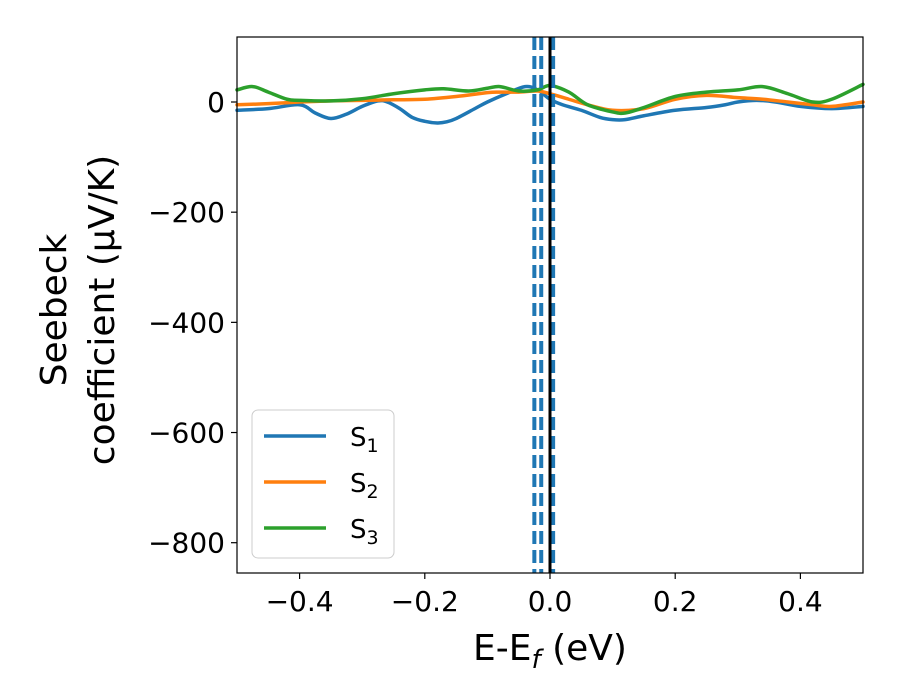 This screenshot has width=900, height=700. I want to click on y-tick-label: −200, so click(186, 212).